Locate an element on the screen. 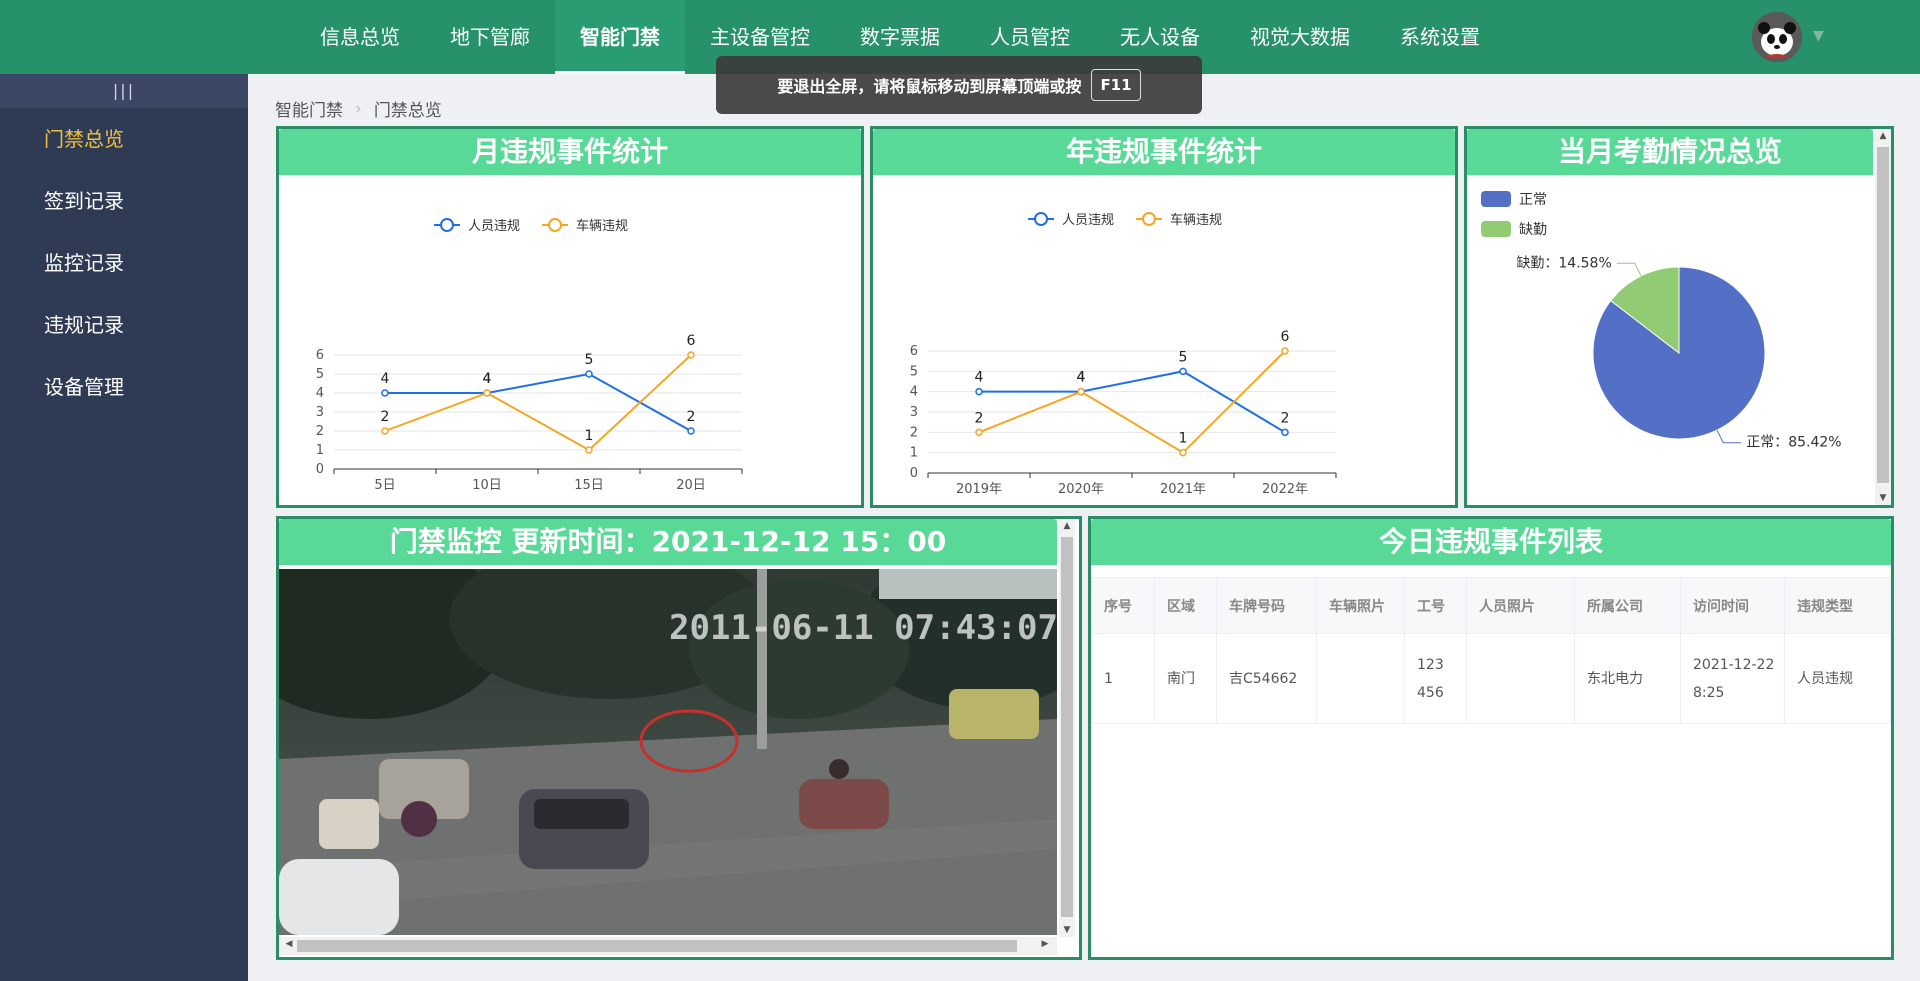  column-header: 工号 is located at coordinates (1435, 605).